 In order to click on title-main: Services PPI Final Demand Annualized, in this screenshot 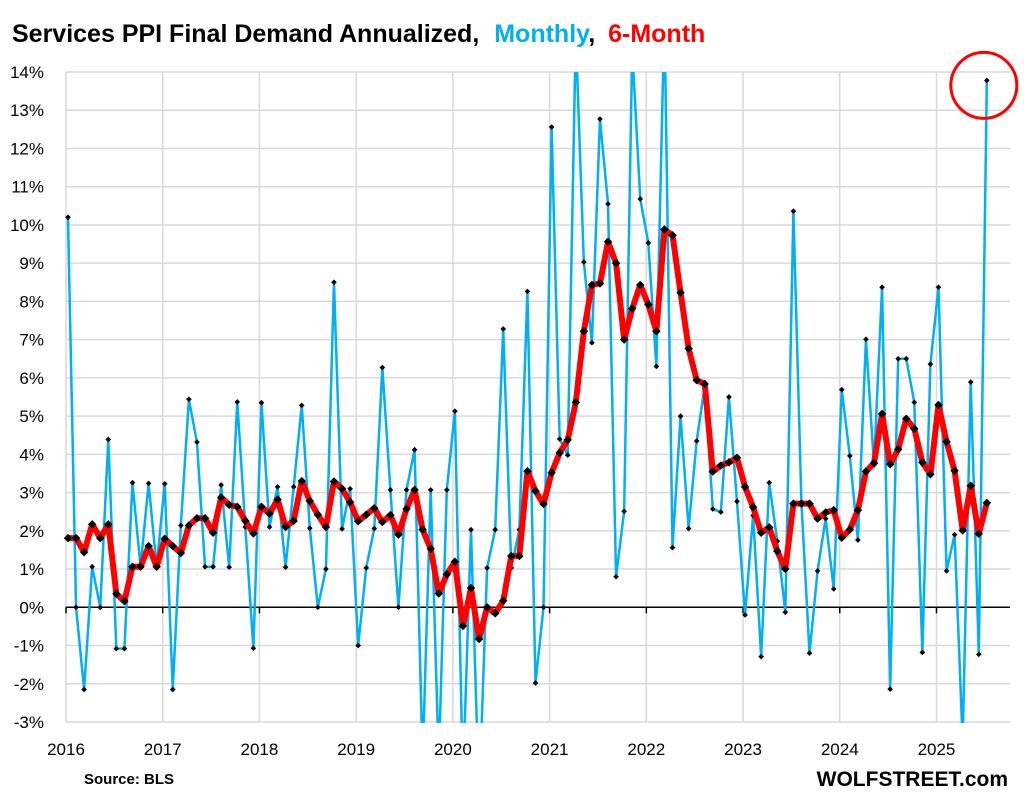, I will do `click(245, 34)`.